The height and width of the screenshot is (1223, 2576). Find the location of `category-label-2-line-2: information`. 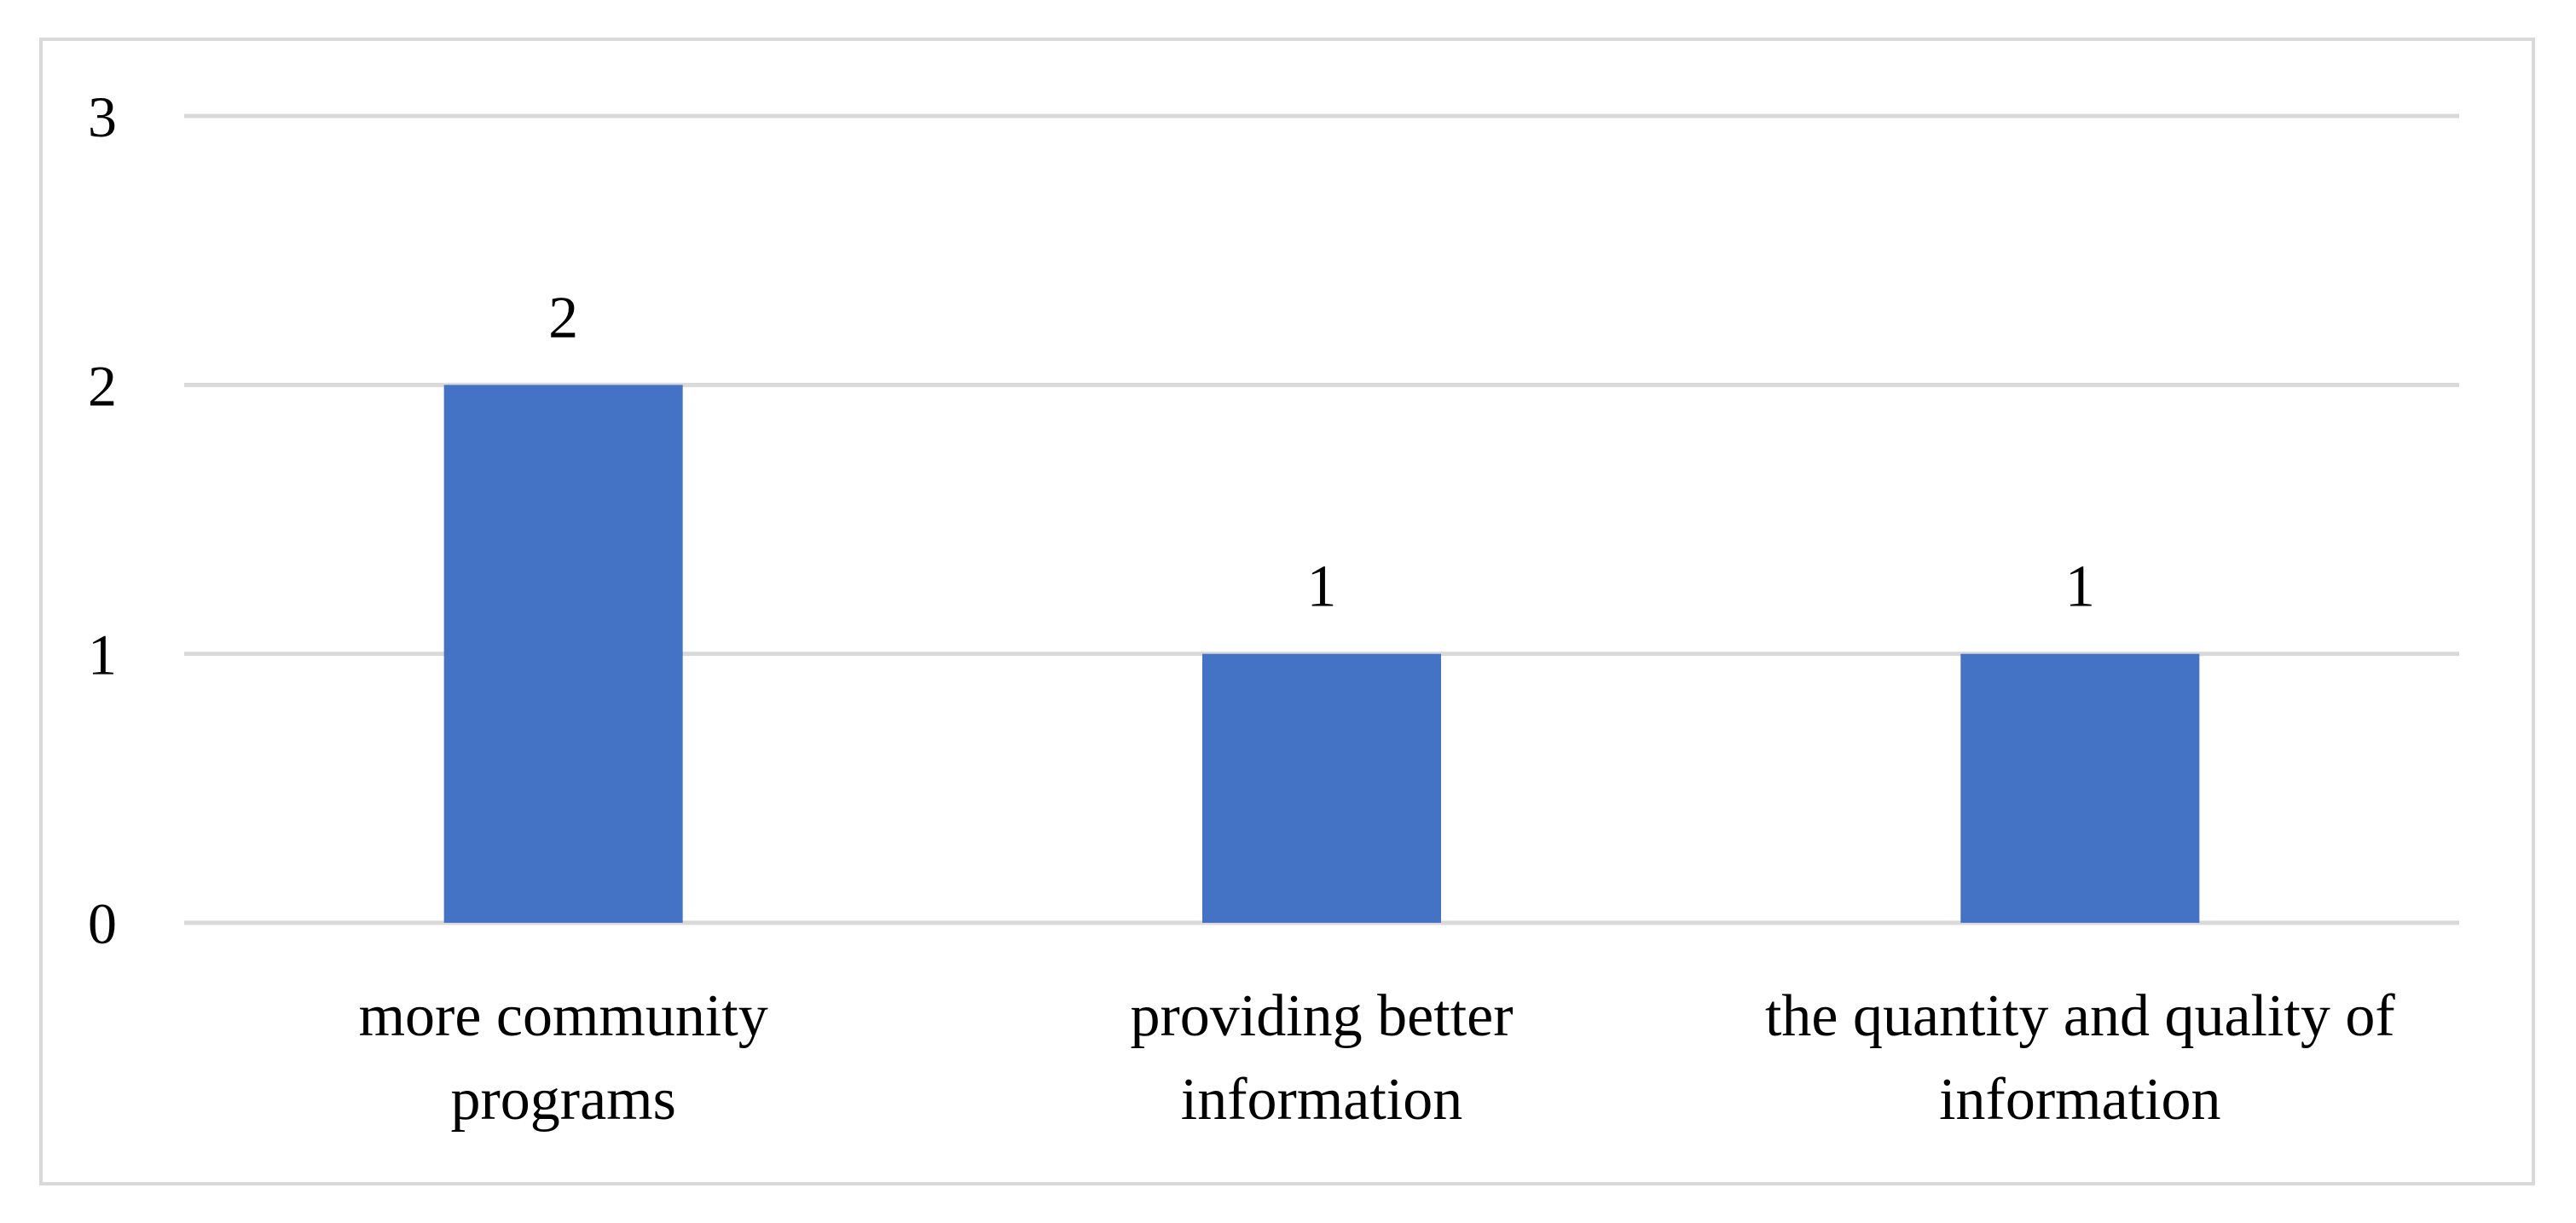

category-label-2-line-2: information is located at coordinates (1321, 1100).